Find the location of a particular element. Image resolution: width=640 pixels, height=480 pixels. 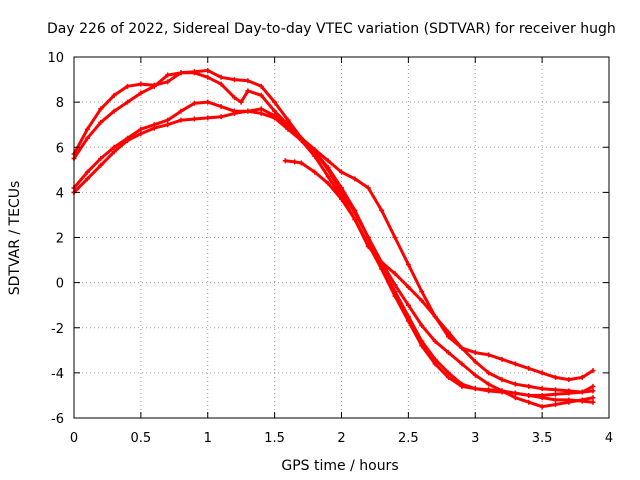

y-tick-label: 10 is located at coordinates (55, 58).